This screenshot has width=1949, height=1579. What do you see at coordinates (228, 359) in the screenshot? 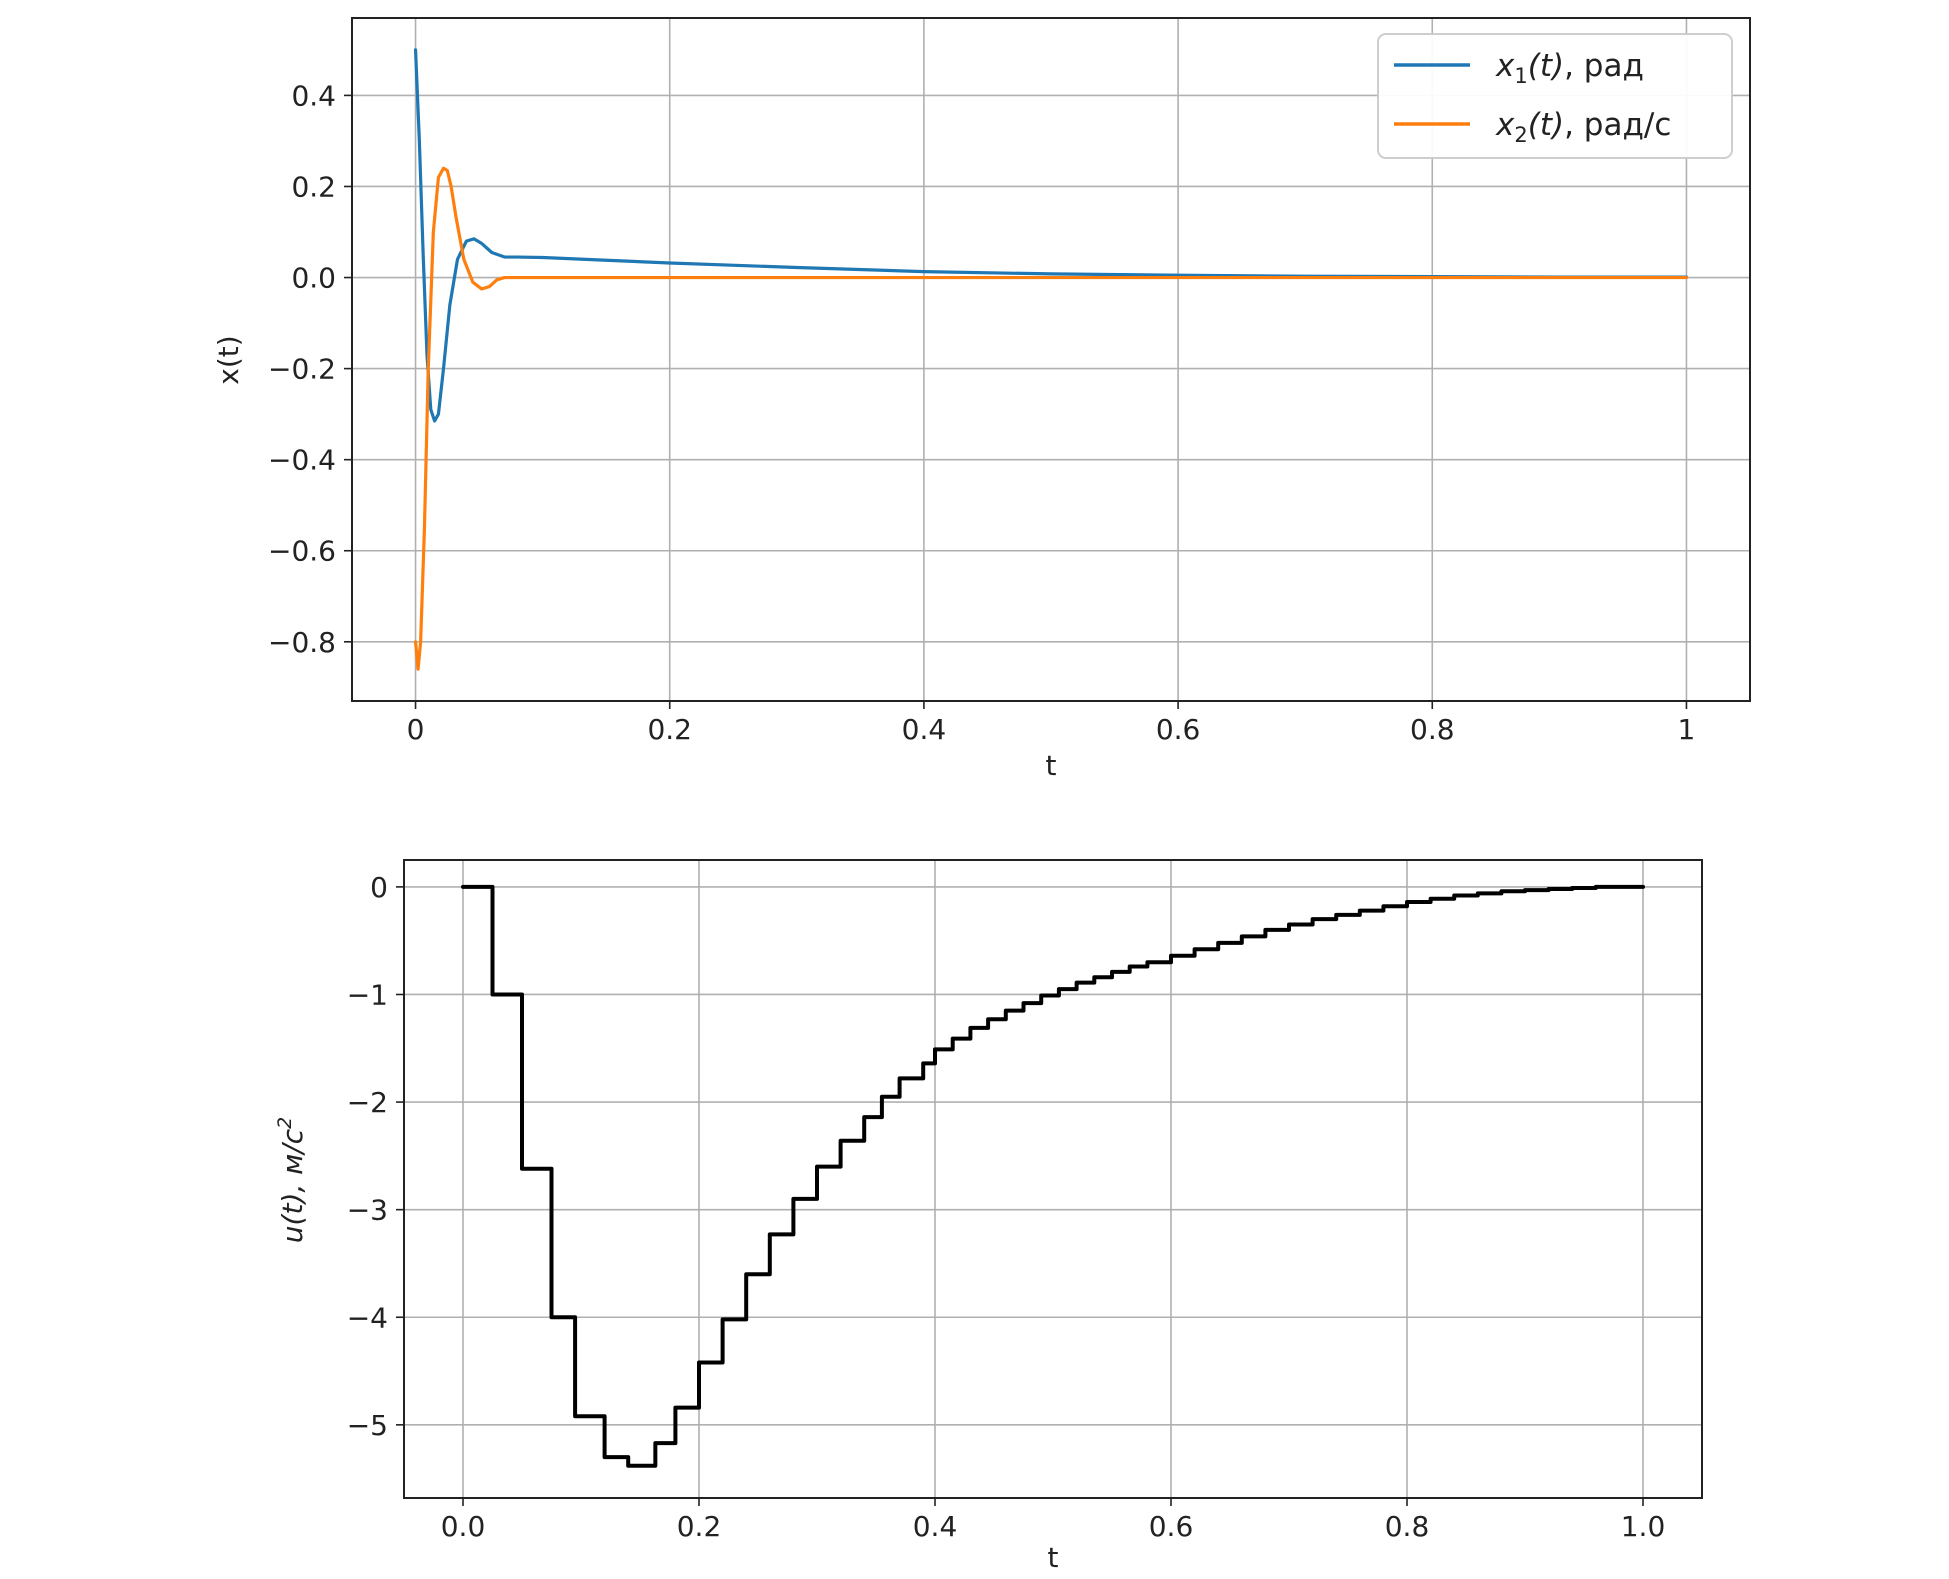
I see `y-axis-label: x(t)` at bounding box center [228, 359].